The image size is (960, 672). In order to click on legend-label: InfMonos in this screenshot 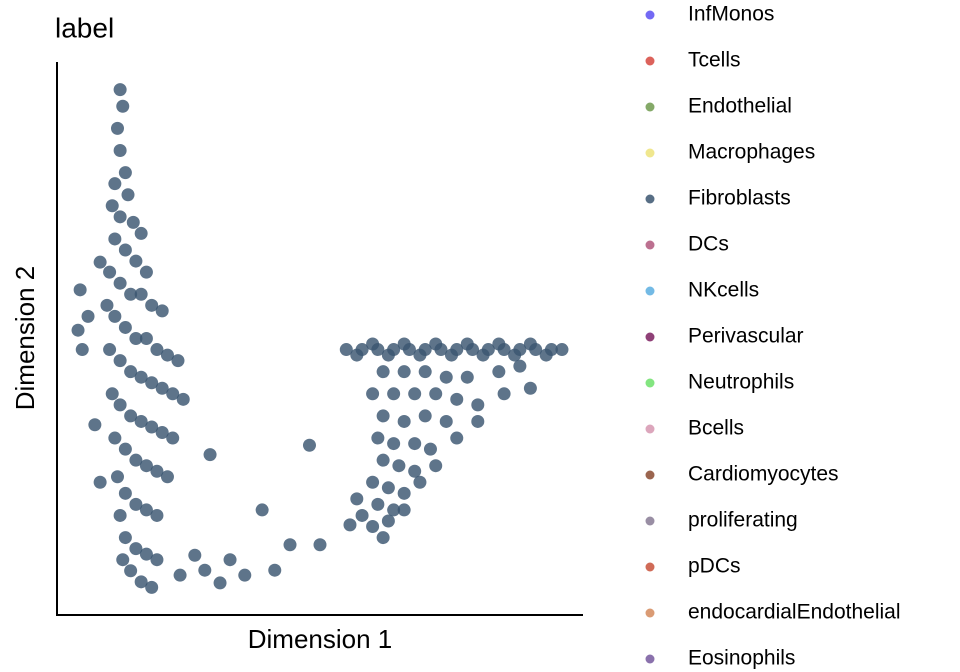, I will do `click(731, 14)`.